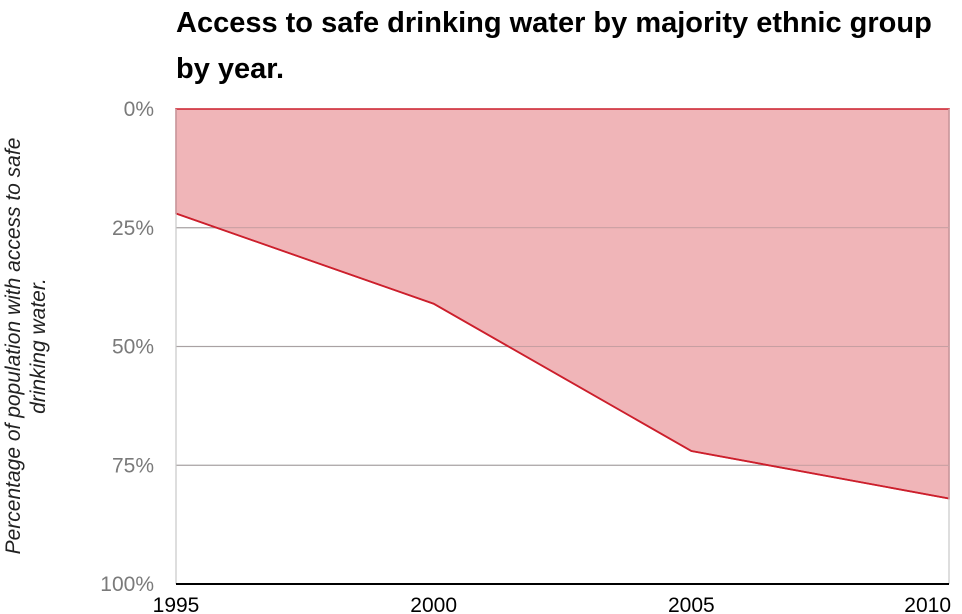 The width and height of the screenshot is (962, 614). Describe the element at coordinates (433, 604) in the screenshot. I see `x-tick-label-2000: 2000` at that location.